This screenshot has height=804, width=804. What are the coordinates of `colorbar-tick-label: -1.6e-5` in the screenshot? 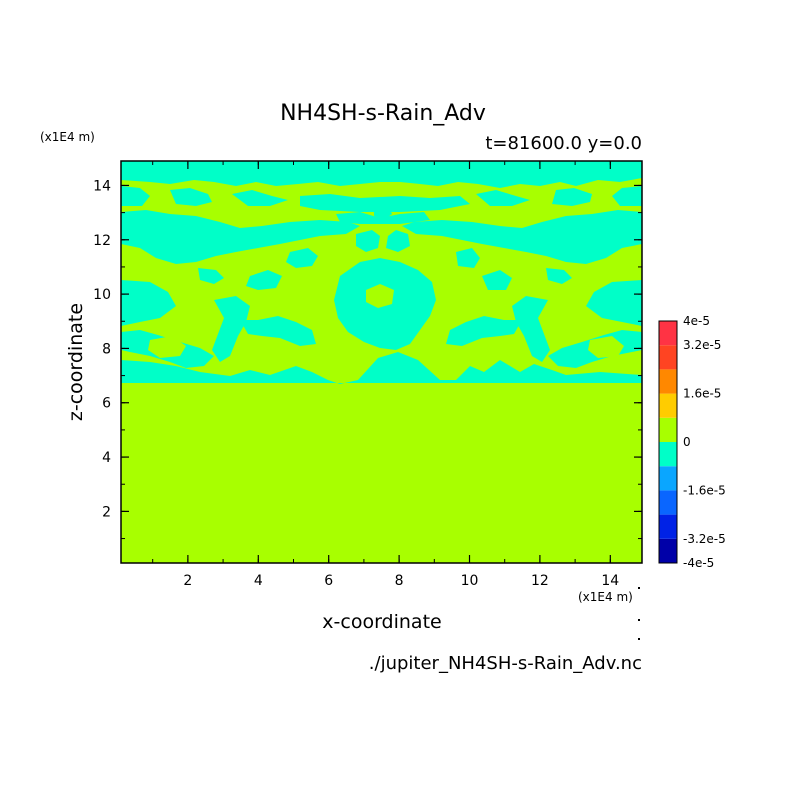 It's located at (704, 490).